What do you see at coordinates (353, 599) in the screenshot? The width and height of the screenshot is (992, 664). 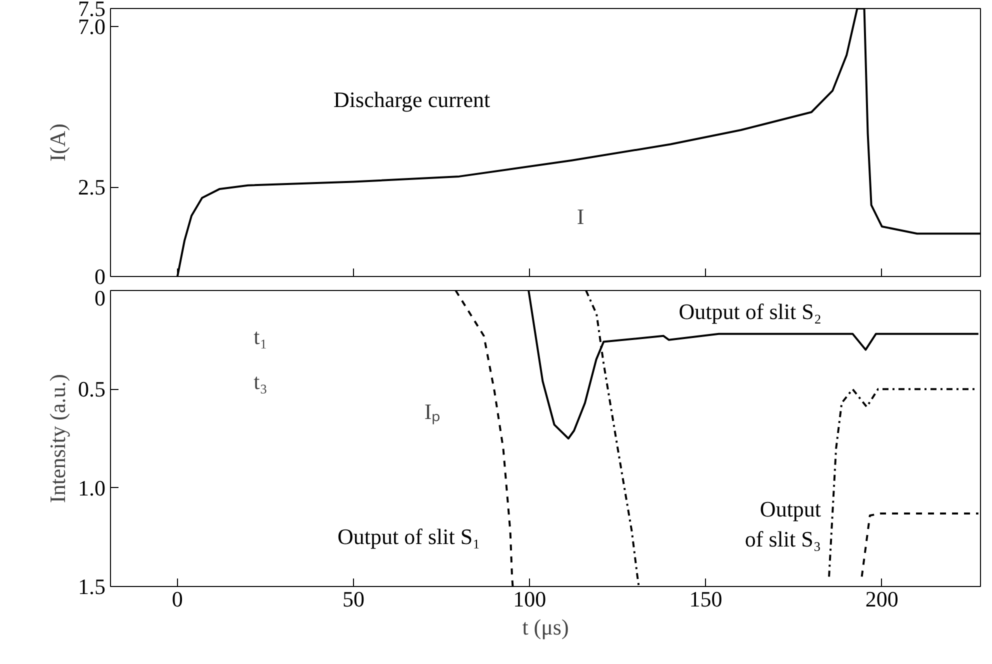 I see `x-tick-label: 50` at bounding box center [353, 599].